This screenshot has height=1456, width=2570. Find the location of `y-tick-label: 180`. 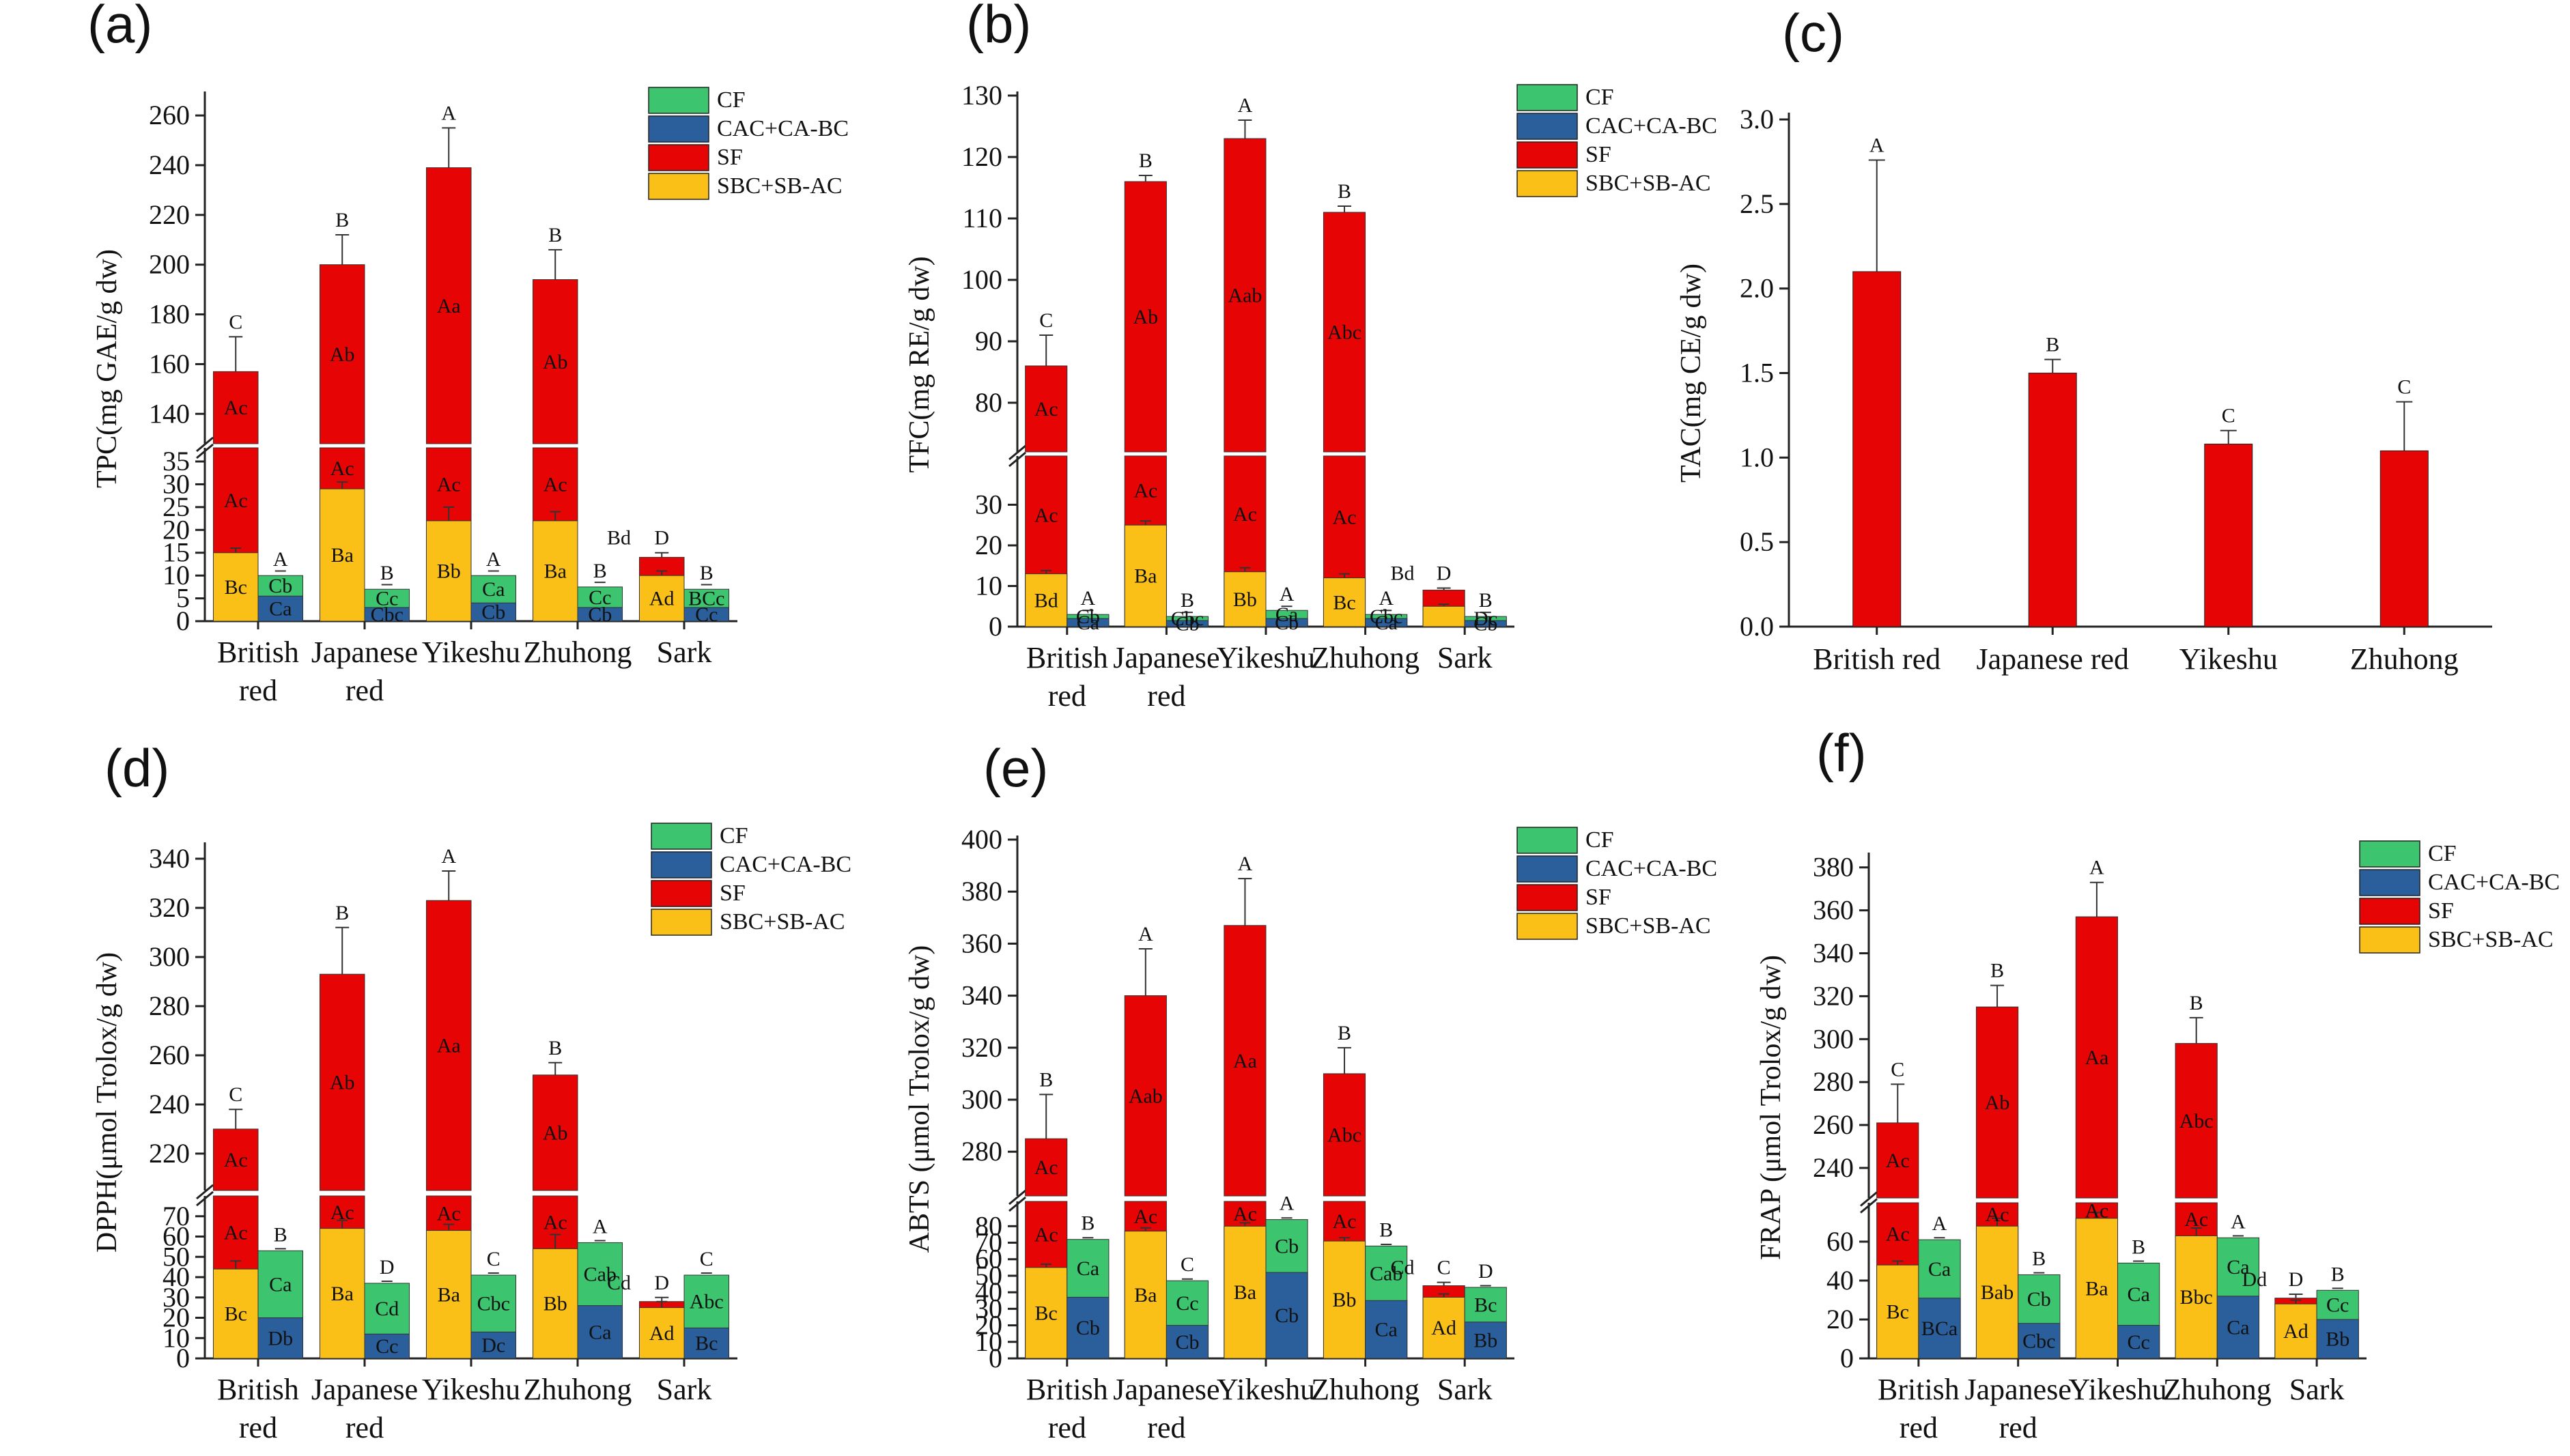

y-tick-label: 180 is located at coordinates (169, 314).